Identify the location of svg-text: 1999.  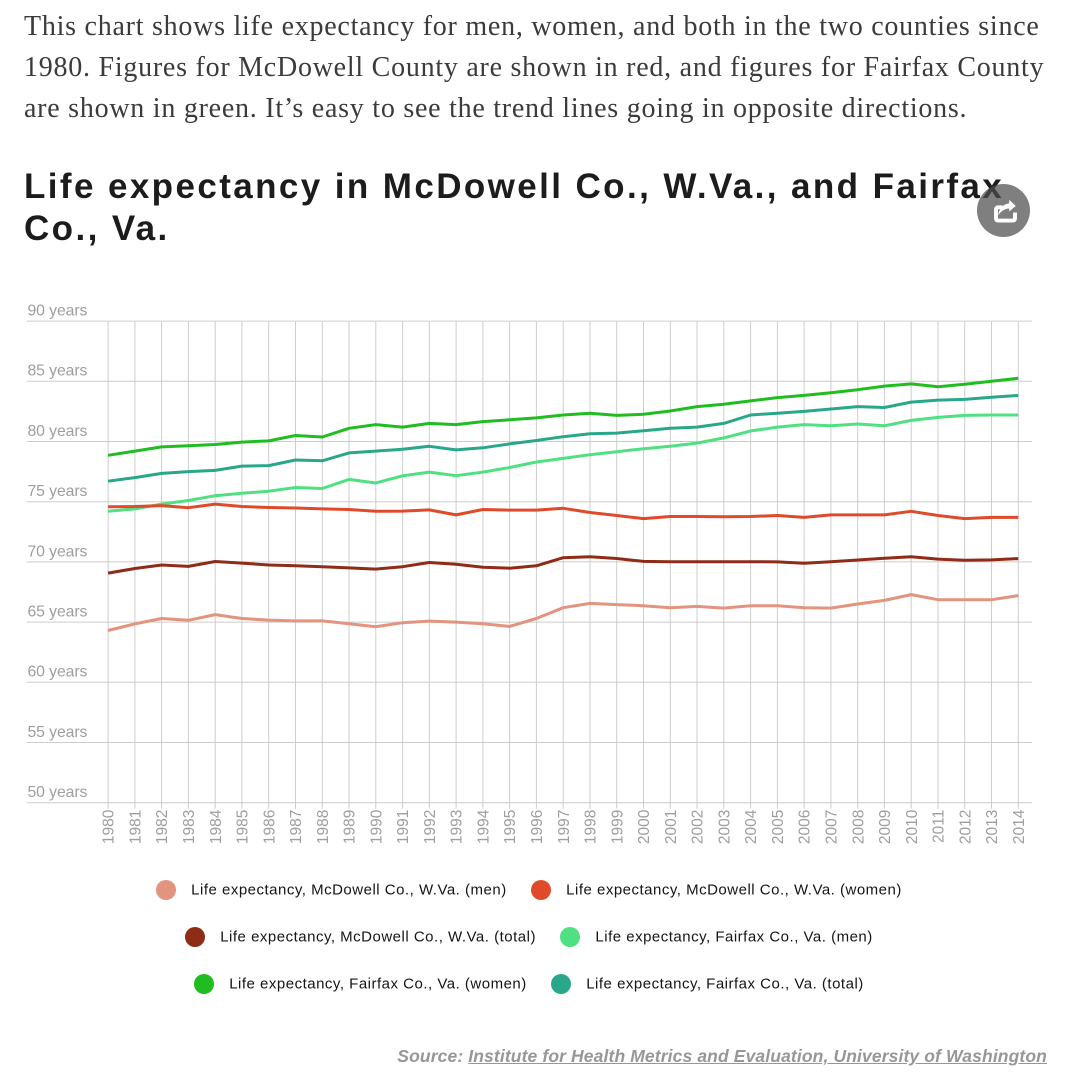
(617, 827).